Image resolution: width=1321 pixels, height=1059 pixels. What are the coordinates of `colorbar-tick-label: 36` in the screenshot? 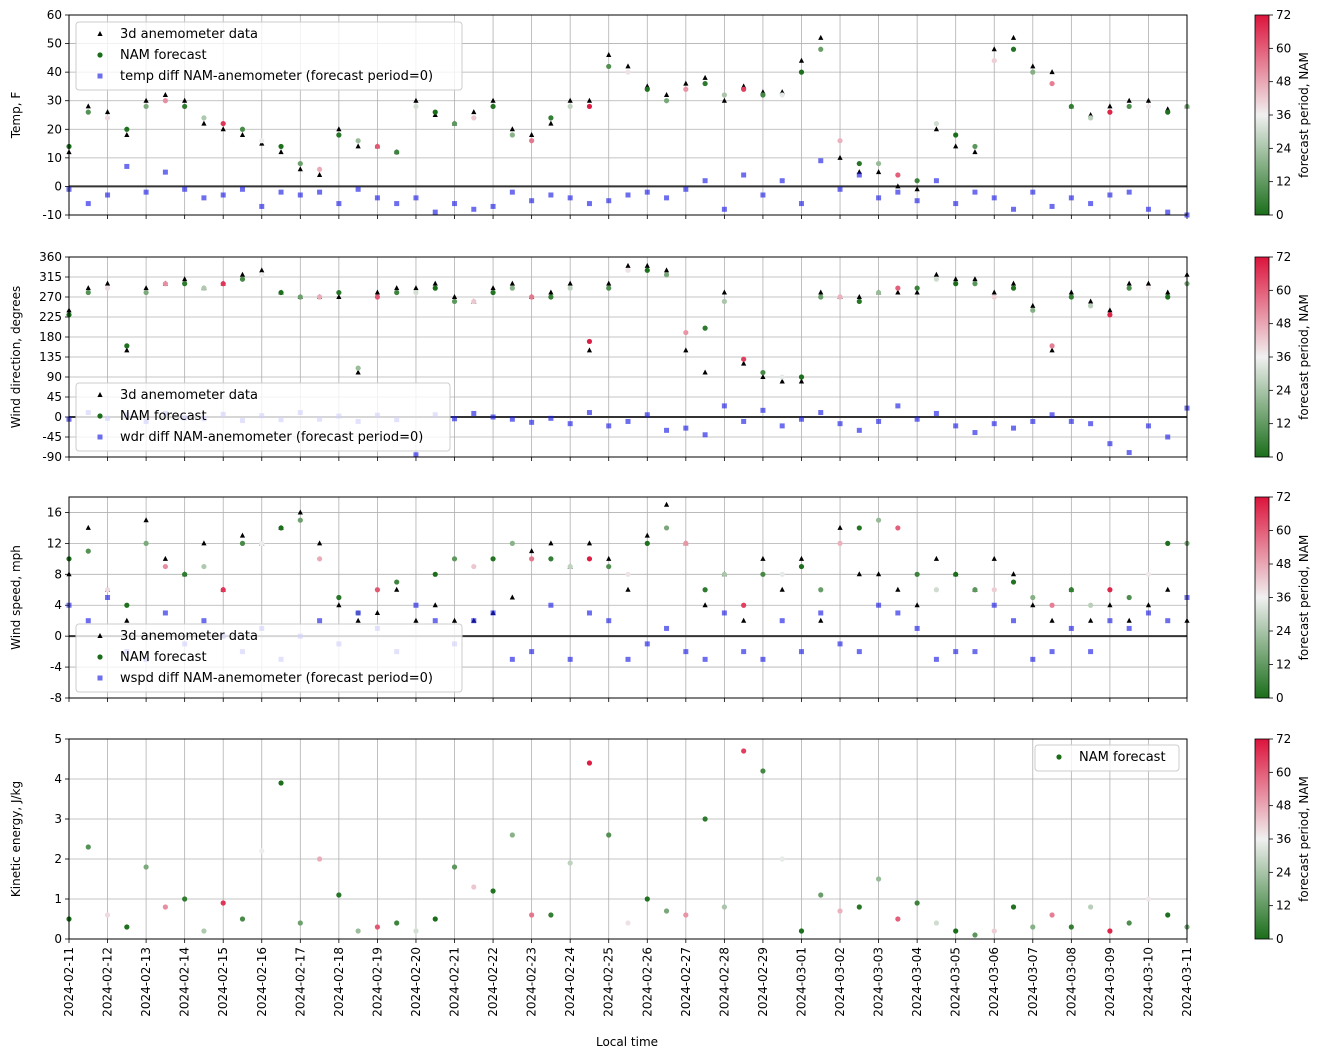 It's located at (1283, 115).